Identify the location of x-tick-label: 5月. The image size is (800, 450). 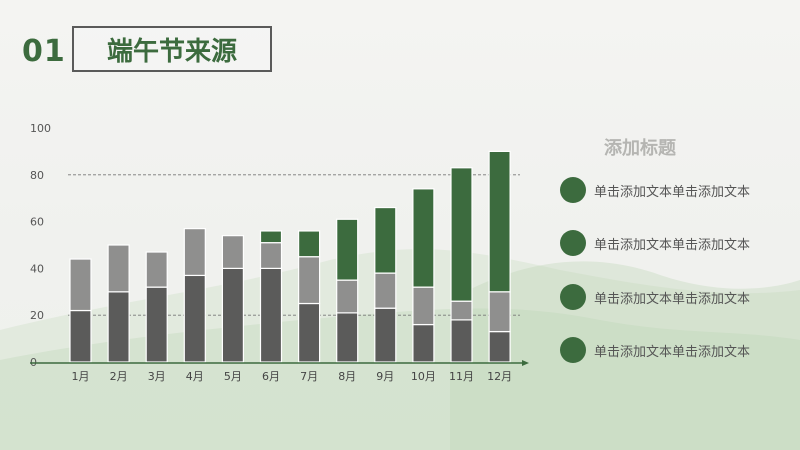
(233, 376).